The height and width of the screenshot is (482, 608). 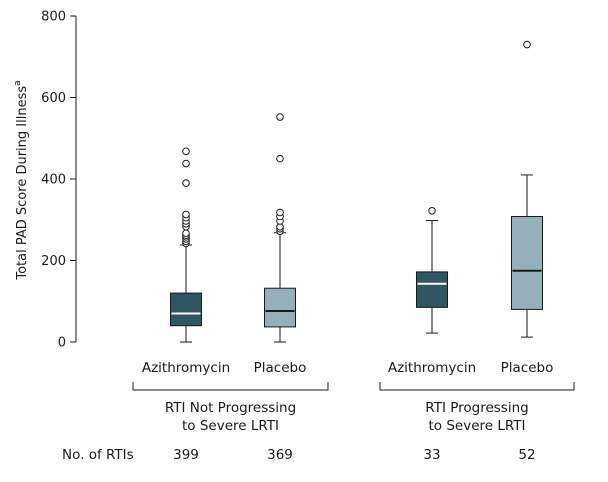 I want to click on counts: 399 369 33 52, so click(x=354, y=455).